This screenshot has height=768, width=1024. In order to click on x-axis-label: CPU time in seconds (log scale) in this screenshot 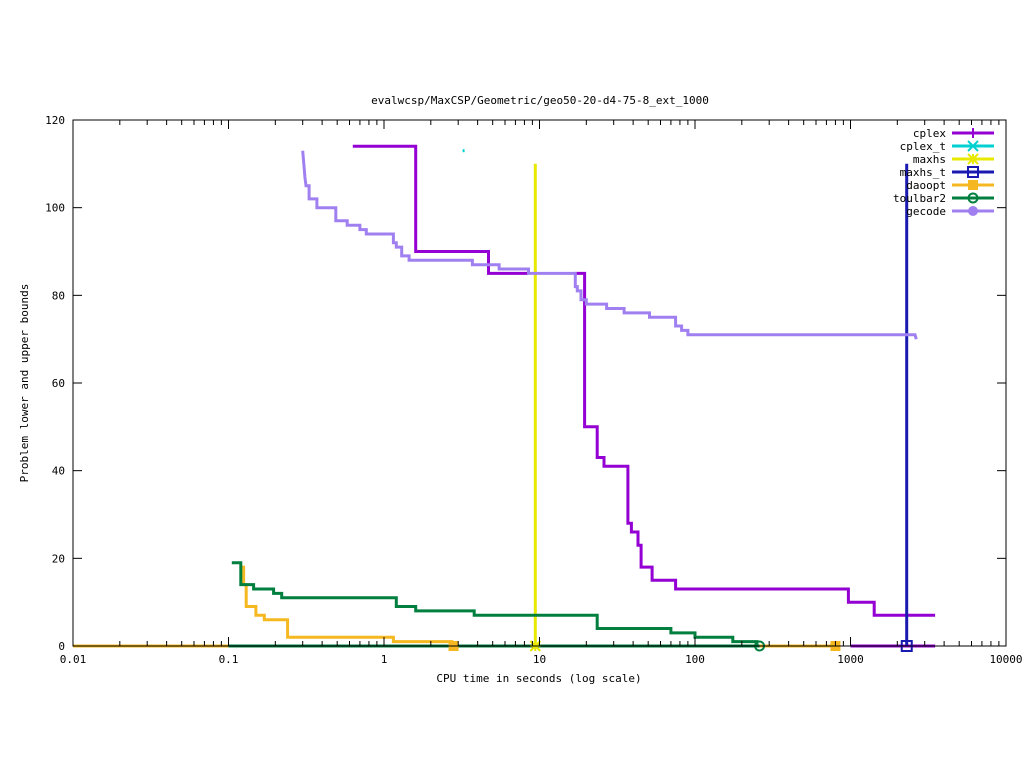, I will do `click(538, 678)`.